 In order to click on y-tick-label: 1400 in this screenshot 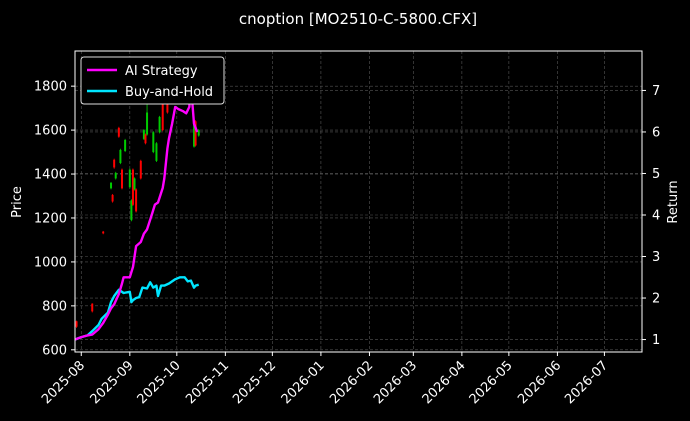, I will do `click(50, 175)`.